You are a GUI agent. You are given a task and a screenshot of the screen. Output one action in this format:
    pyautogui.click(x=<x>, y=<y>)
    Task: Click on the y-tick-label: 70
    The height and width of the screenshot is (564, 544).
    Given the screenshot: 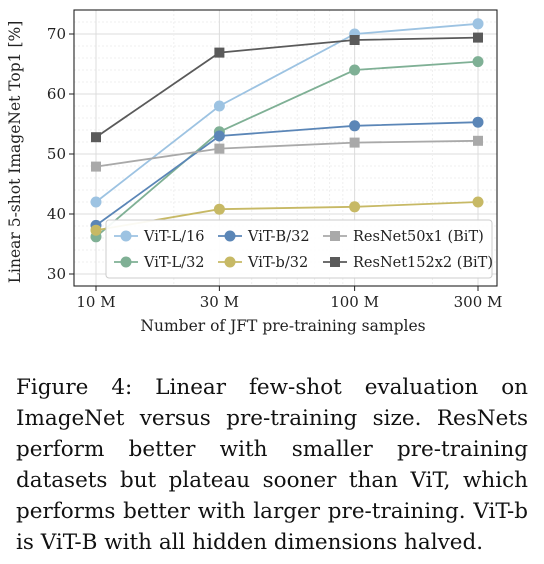 What is the action you would take?
    pyautogui.click(x=56, y=34)
    